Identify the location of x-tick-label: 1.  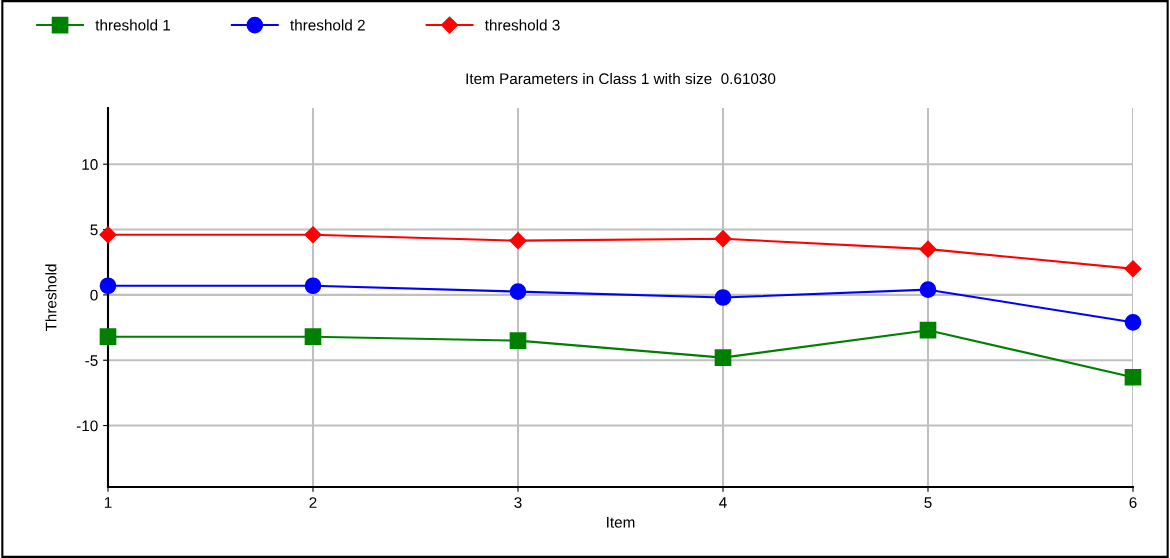
(108, 502).